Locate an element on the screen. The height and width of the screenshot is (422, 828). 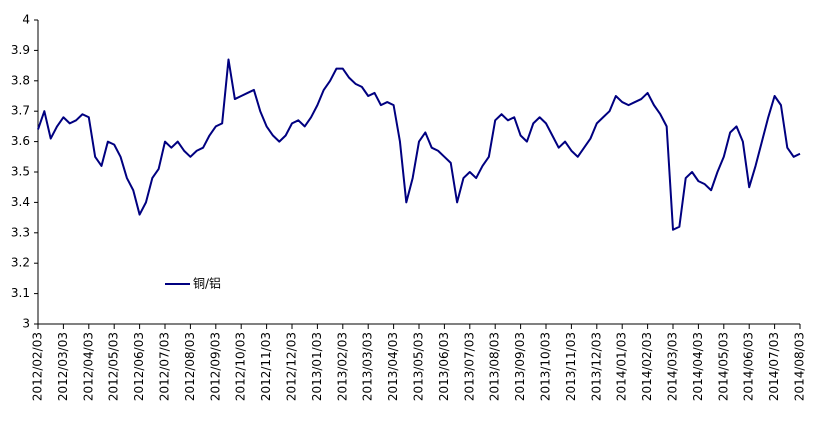
x-tick-label: 2012/04/03 is located at coordinates (88, 366).